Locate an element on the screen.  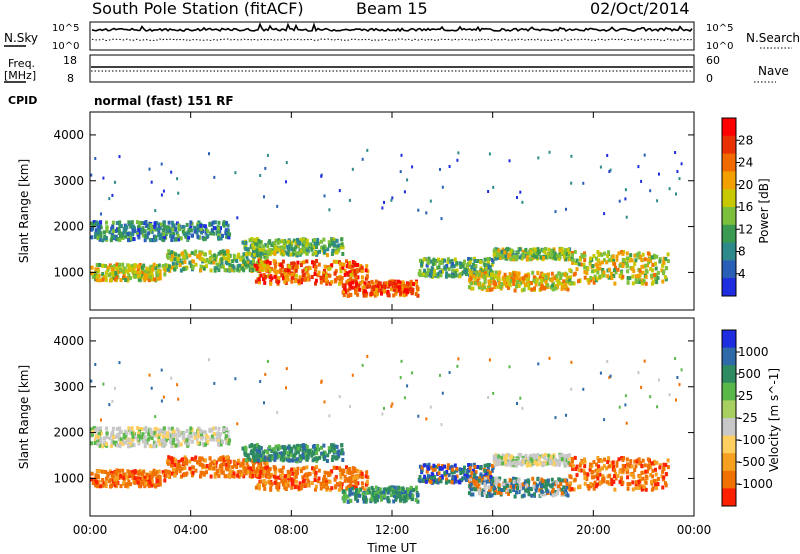
colorbar-segment is located at coordinates (729, 216).